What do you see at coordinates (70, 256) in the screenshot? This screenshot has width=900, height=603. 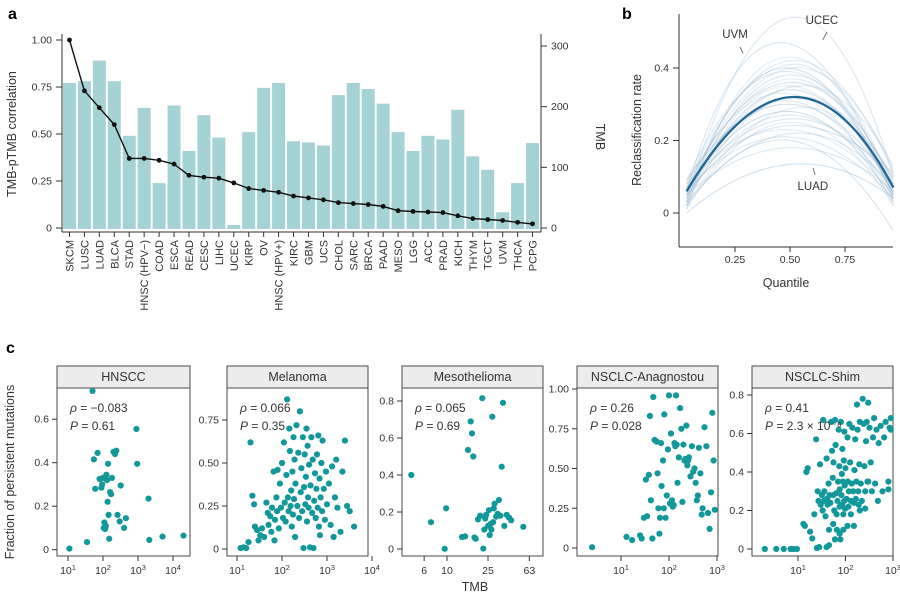 I see `category-label: SKCM` at bounding box center [70, 256].